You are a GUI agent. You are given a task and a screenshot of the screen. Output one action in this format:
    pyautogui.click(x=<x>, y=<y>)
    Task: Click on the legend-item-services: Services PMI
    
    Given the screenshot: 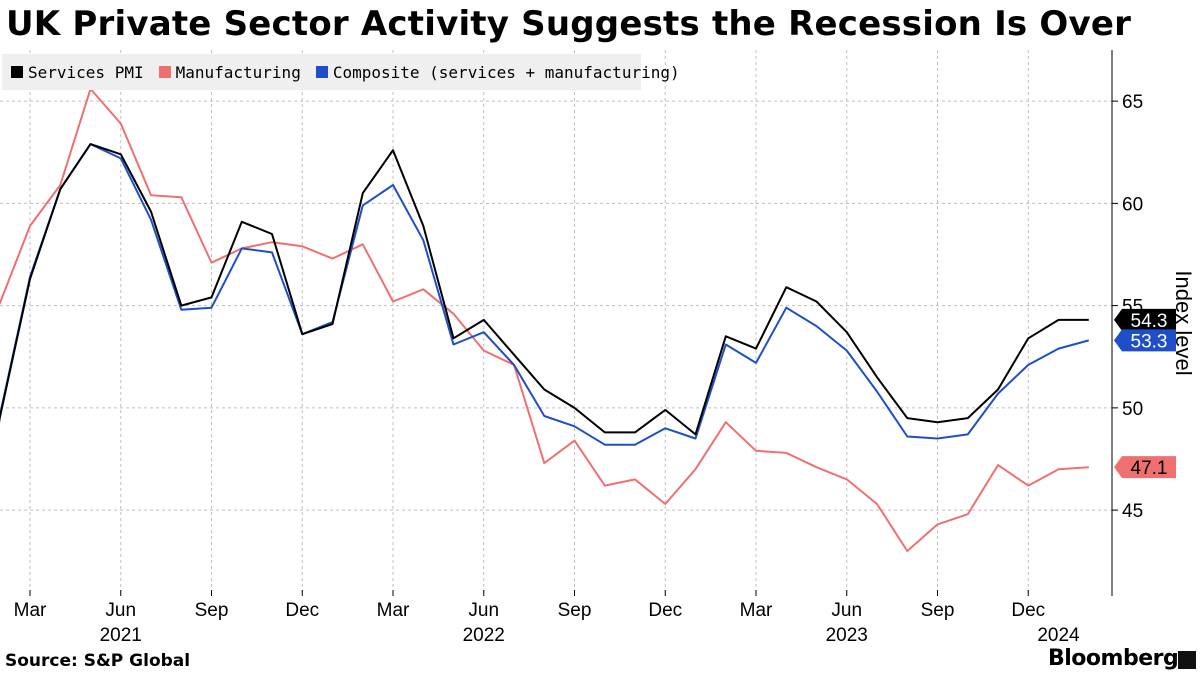 What is the action you would take?
    pyautogui.click(x=77, y=72)
    